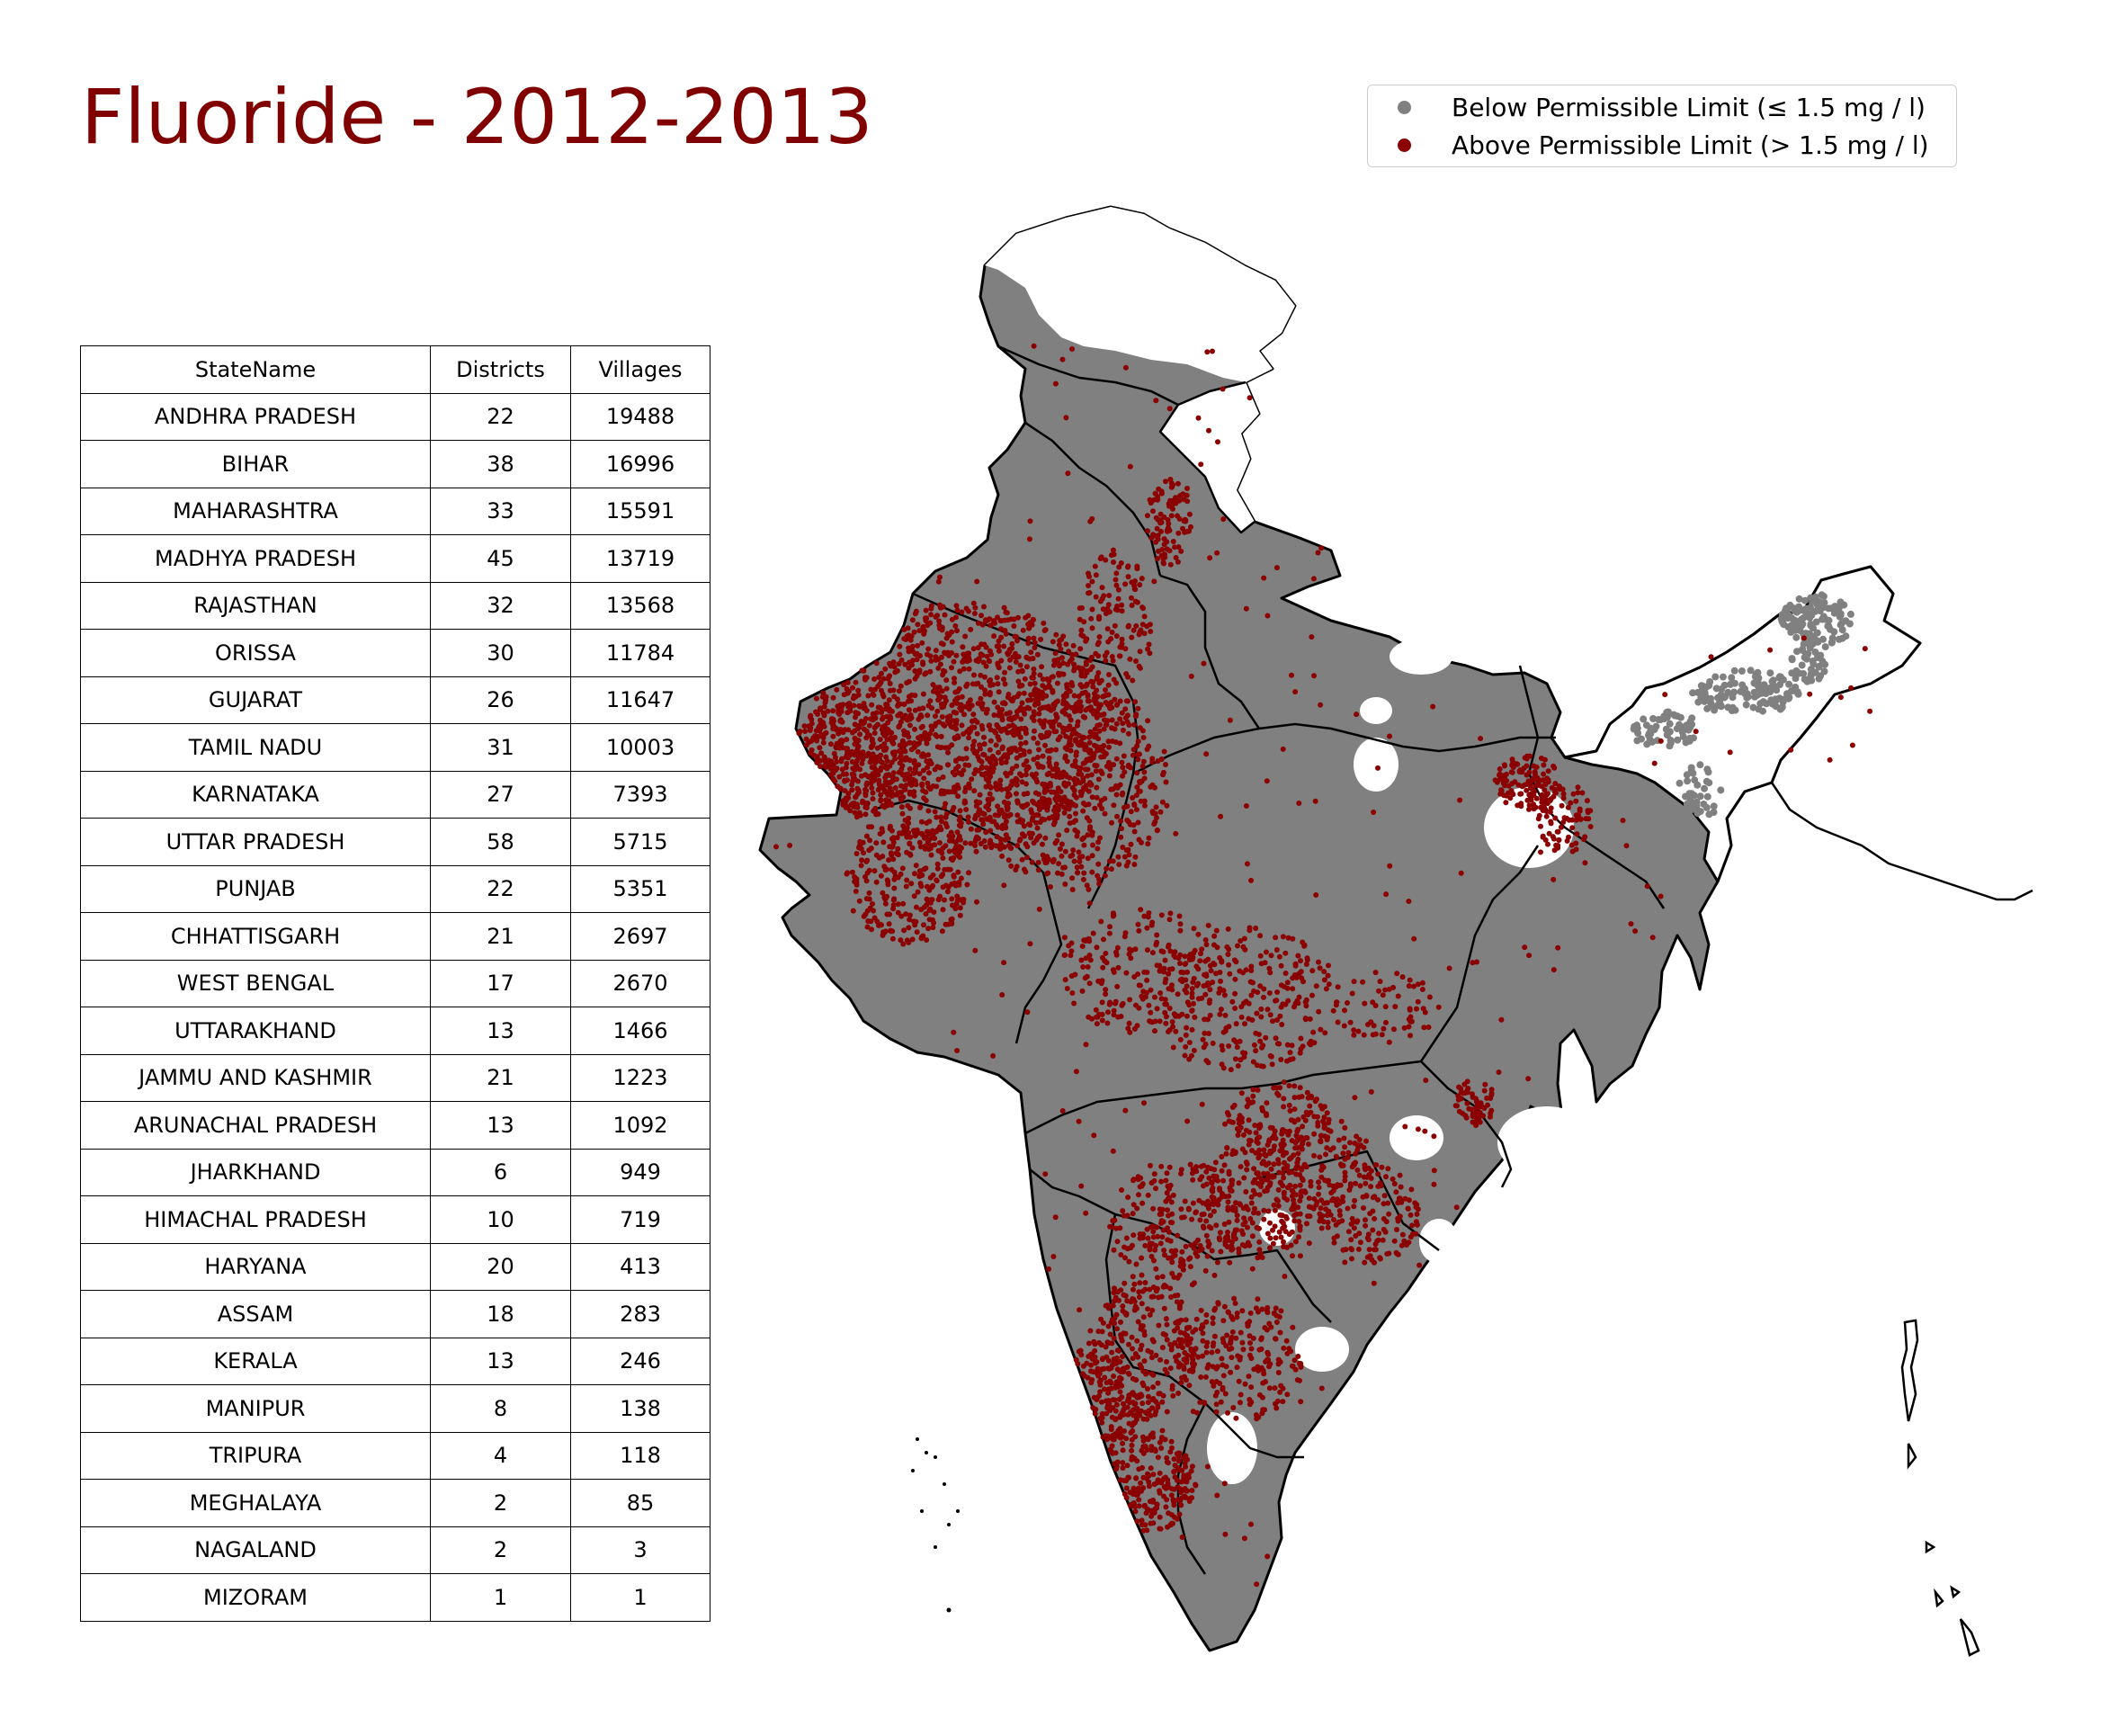 The width and height of the screenshot is (2109, 1736). Describe the element at coordinates (640, 1550) in the screenshot. I see `table-cell: 3` at that location.